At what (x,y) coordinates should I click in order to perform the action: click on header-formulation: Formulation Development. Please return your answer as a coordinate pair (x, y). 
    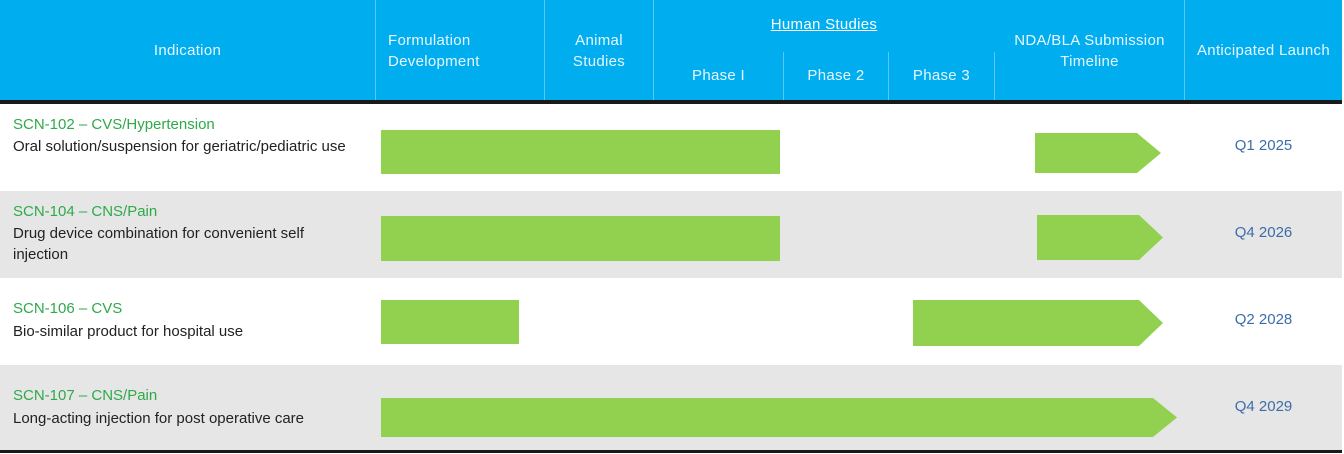
    Looking at the image, I should click on (460, 50).